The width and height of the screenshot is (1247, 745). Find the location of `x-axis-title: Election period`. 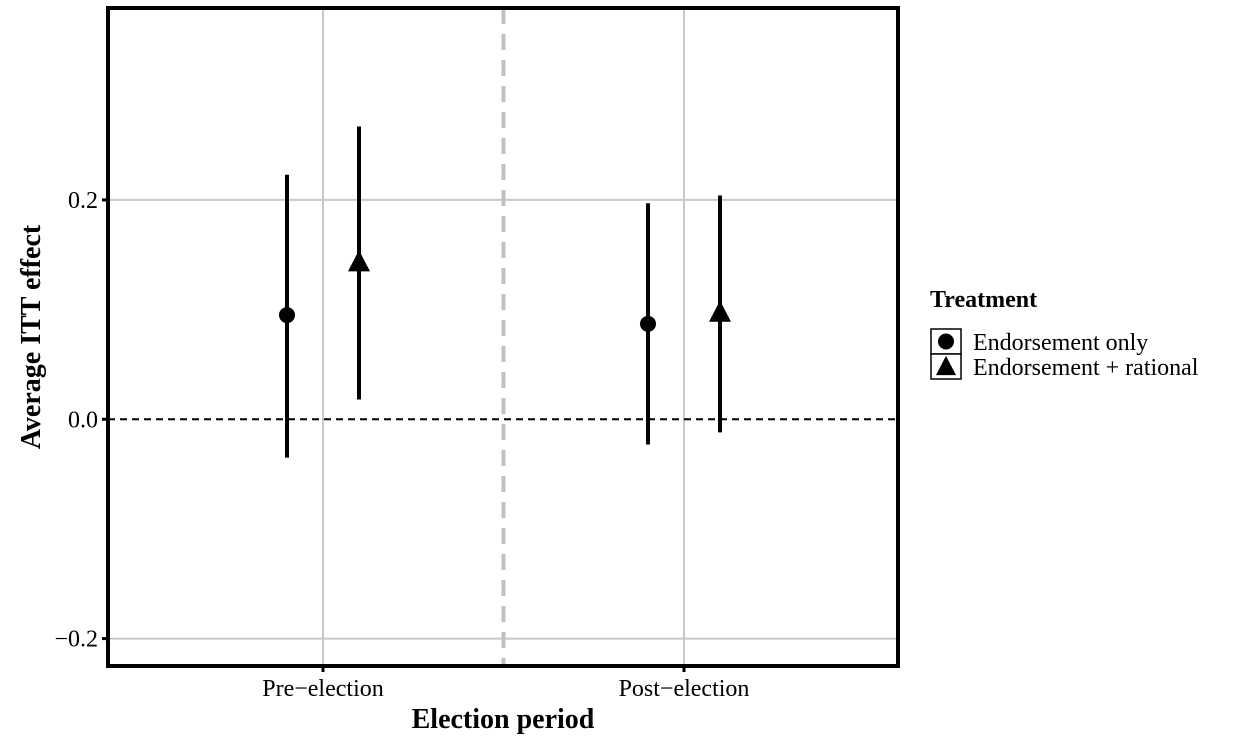

x-axis-title: Election period is located at coordinates (503, 719).